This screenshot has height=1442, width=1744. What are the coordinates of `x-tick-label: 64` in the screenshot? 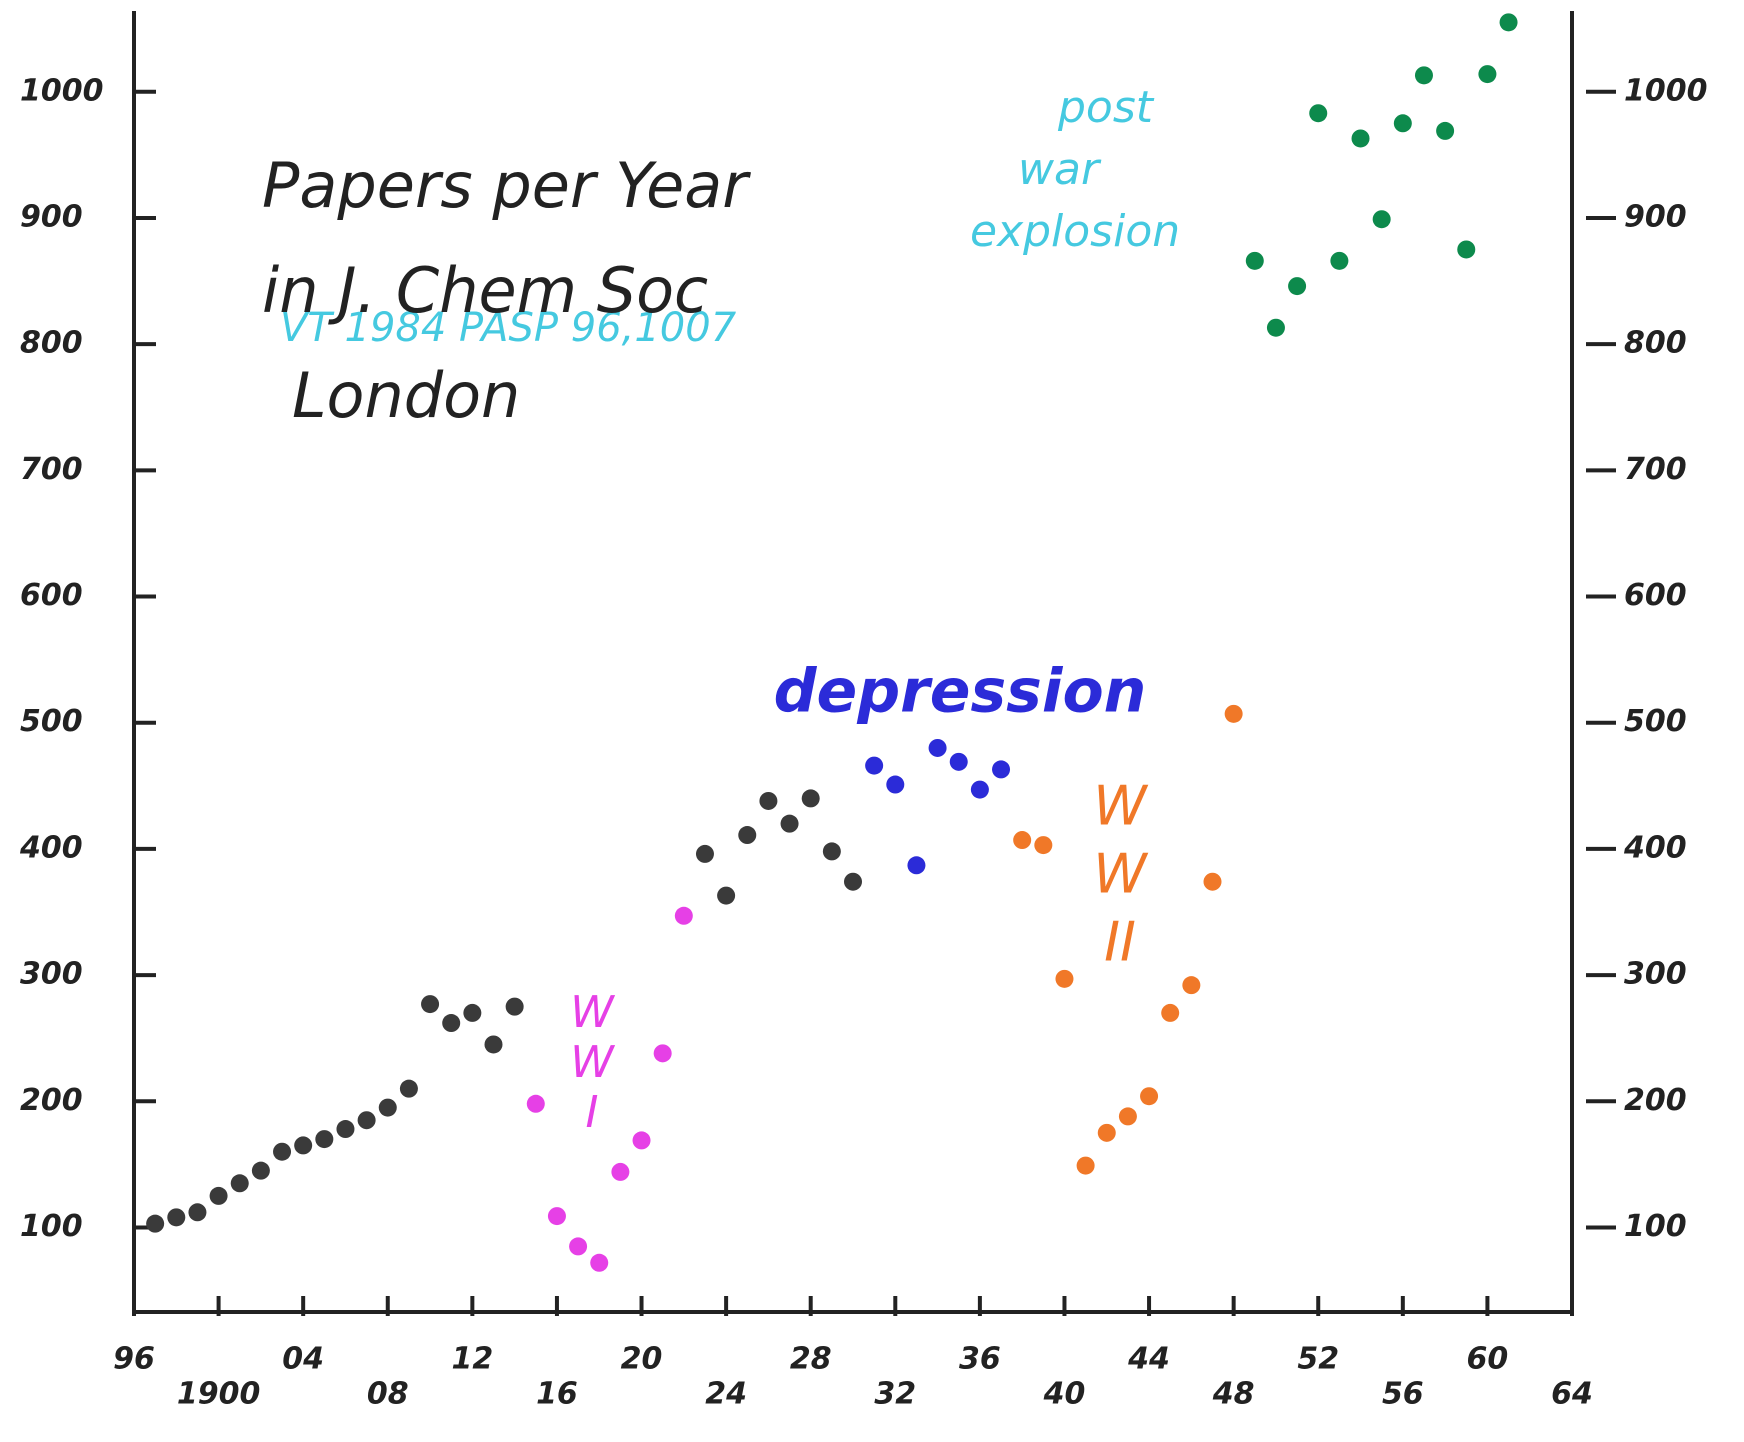 It's located at (1572, 1394).